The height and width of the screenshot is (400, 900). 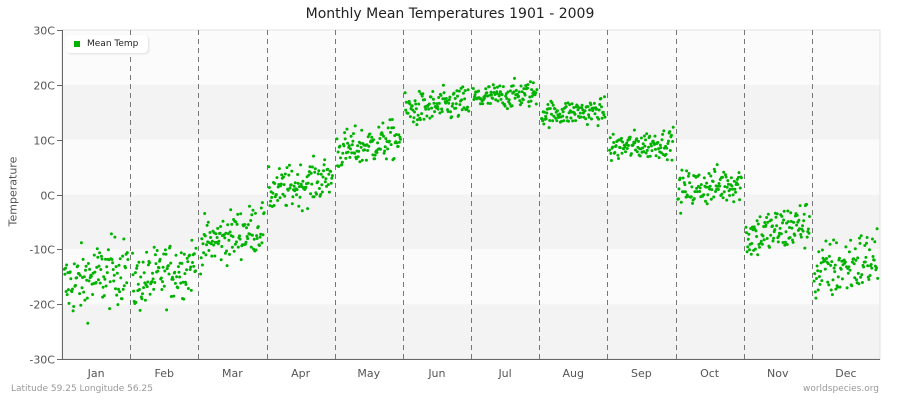 What do you see at coordinates (301, 373) in the screenshot?
I see `x-tick-label: Apr` at bounding box center [301, 373].